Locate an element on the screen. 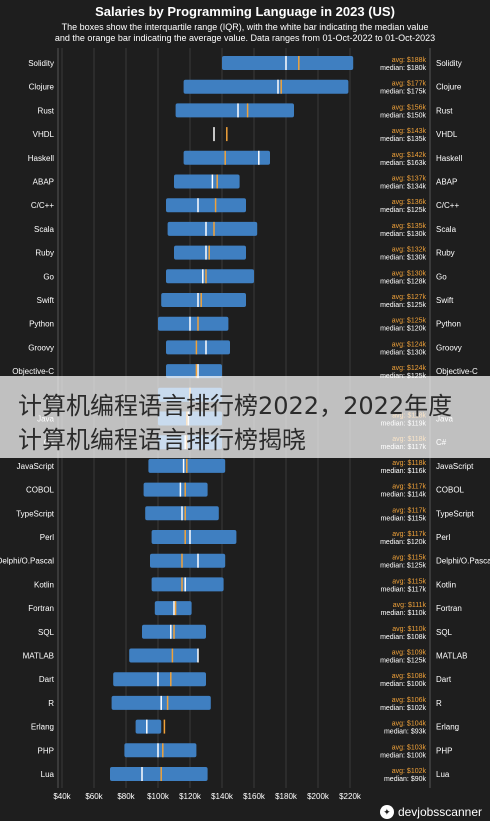 The width and height of the screenshot is (490, 821). median-value-label: median: $120k is located at coordinates (403, 542).